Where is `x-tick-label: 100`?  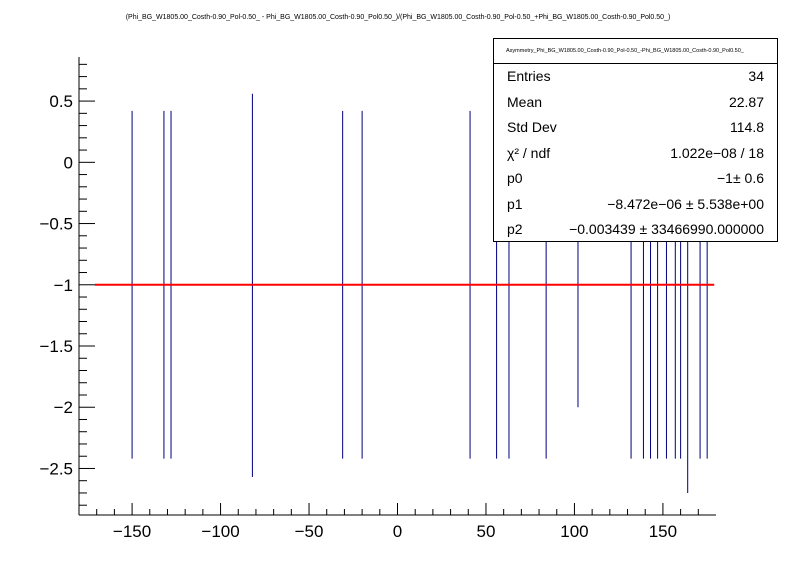 x-tick-label: 100 is located at coordinates (574, 531).